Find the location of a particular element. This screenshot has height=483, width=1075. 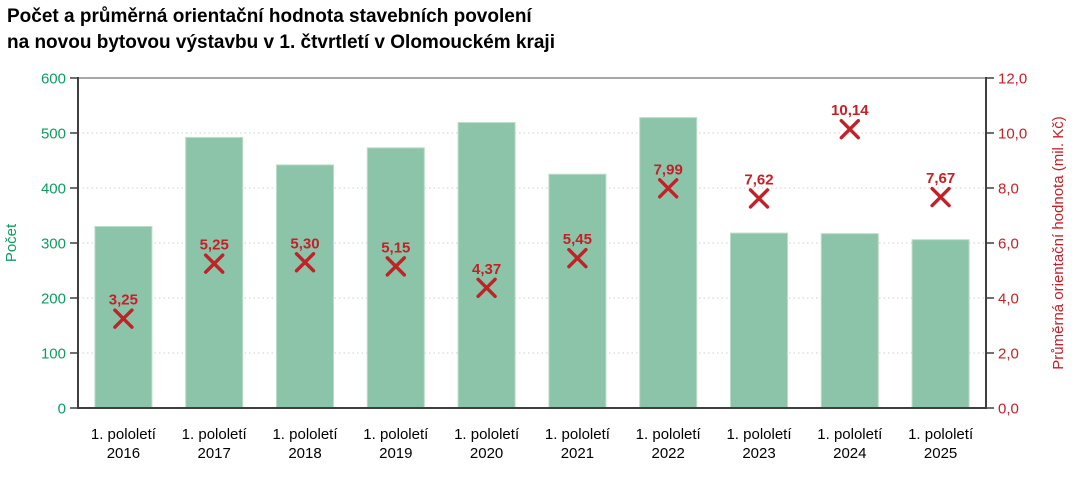

x-marker-2022 is located at coordinates (668, 188).